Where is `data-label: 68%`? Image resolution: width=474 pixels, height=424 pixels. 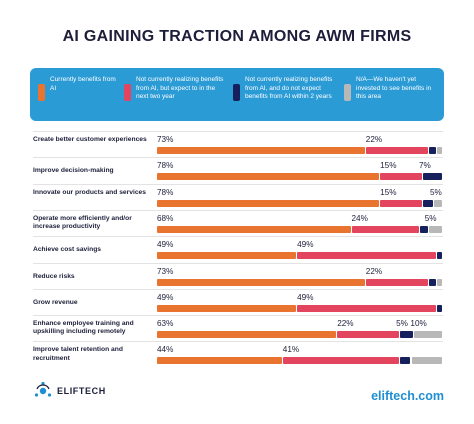
data-label: 68% is located at coordinates (165, 218).